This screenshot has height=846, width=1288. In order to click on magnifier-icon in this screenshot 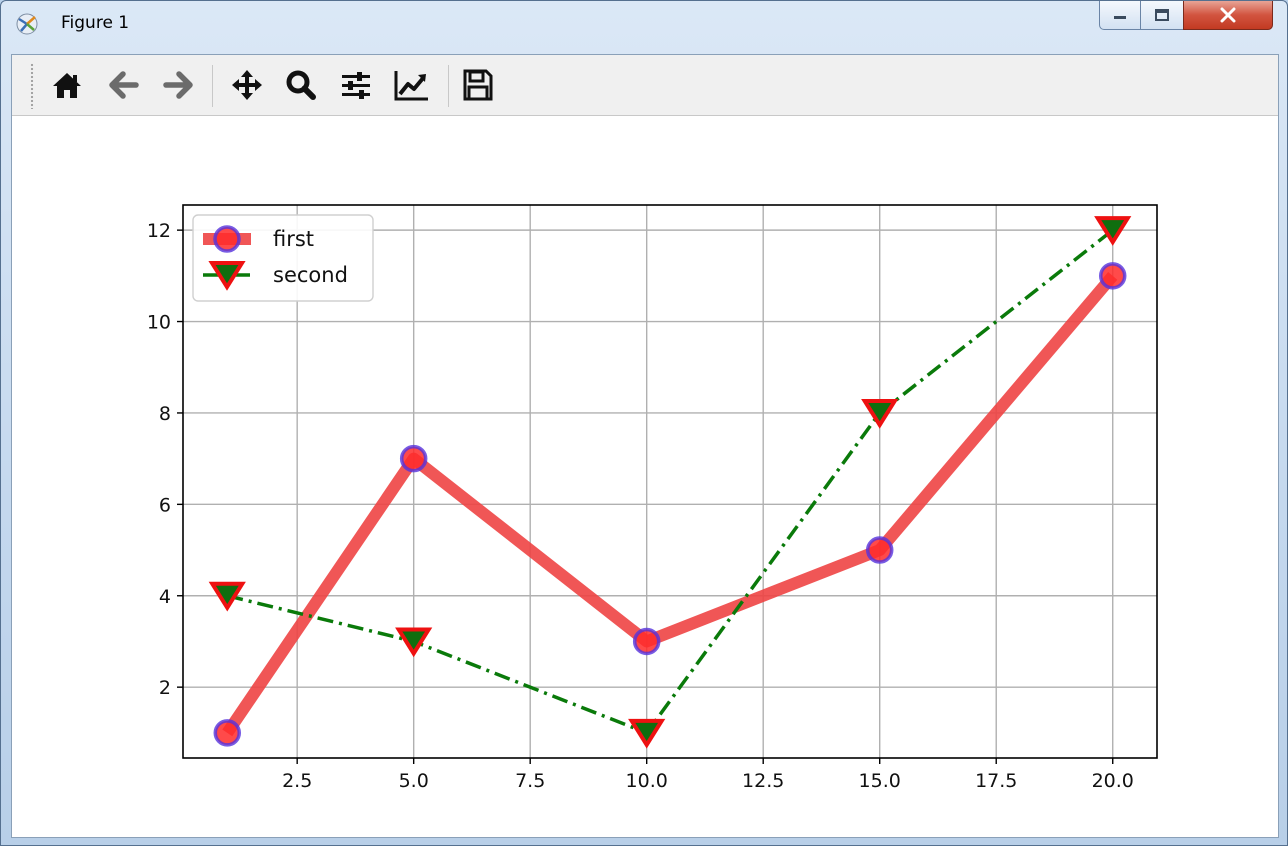, I will do `click(301, 85)`.